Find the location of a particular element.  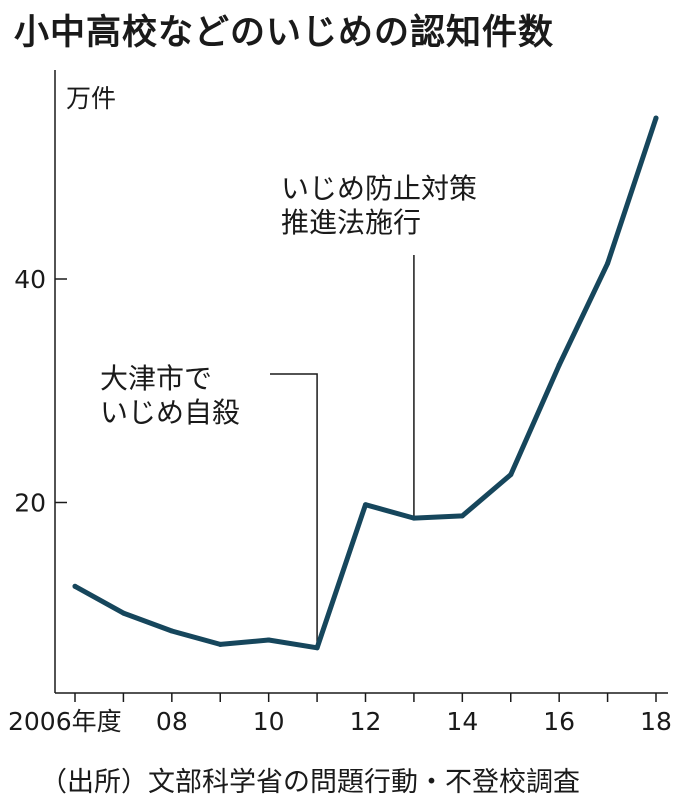

y-tick-label: 40 is located at coordinates (30, 279).